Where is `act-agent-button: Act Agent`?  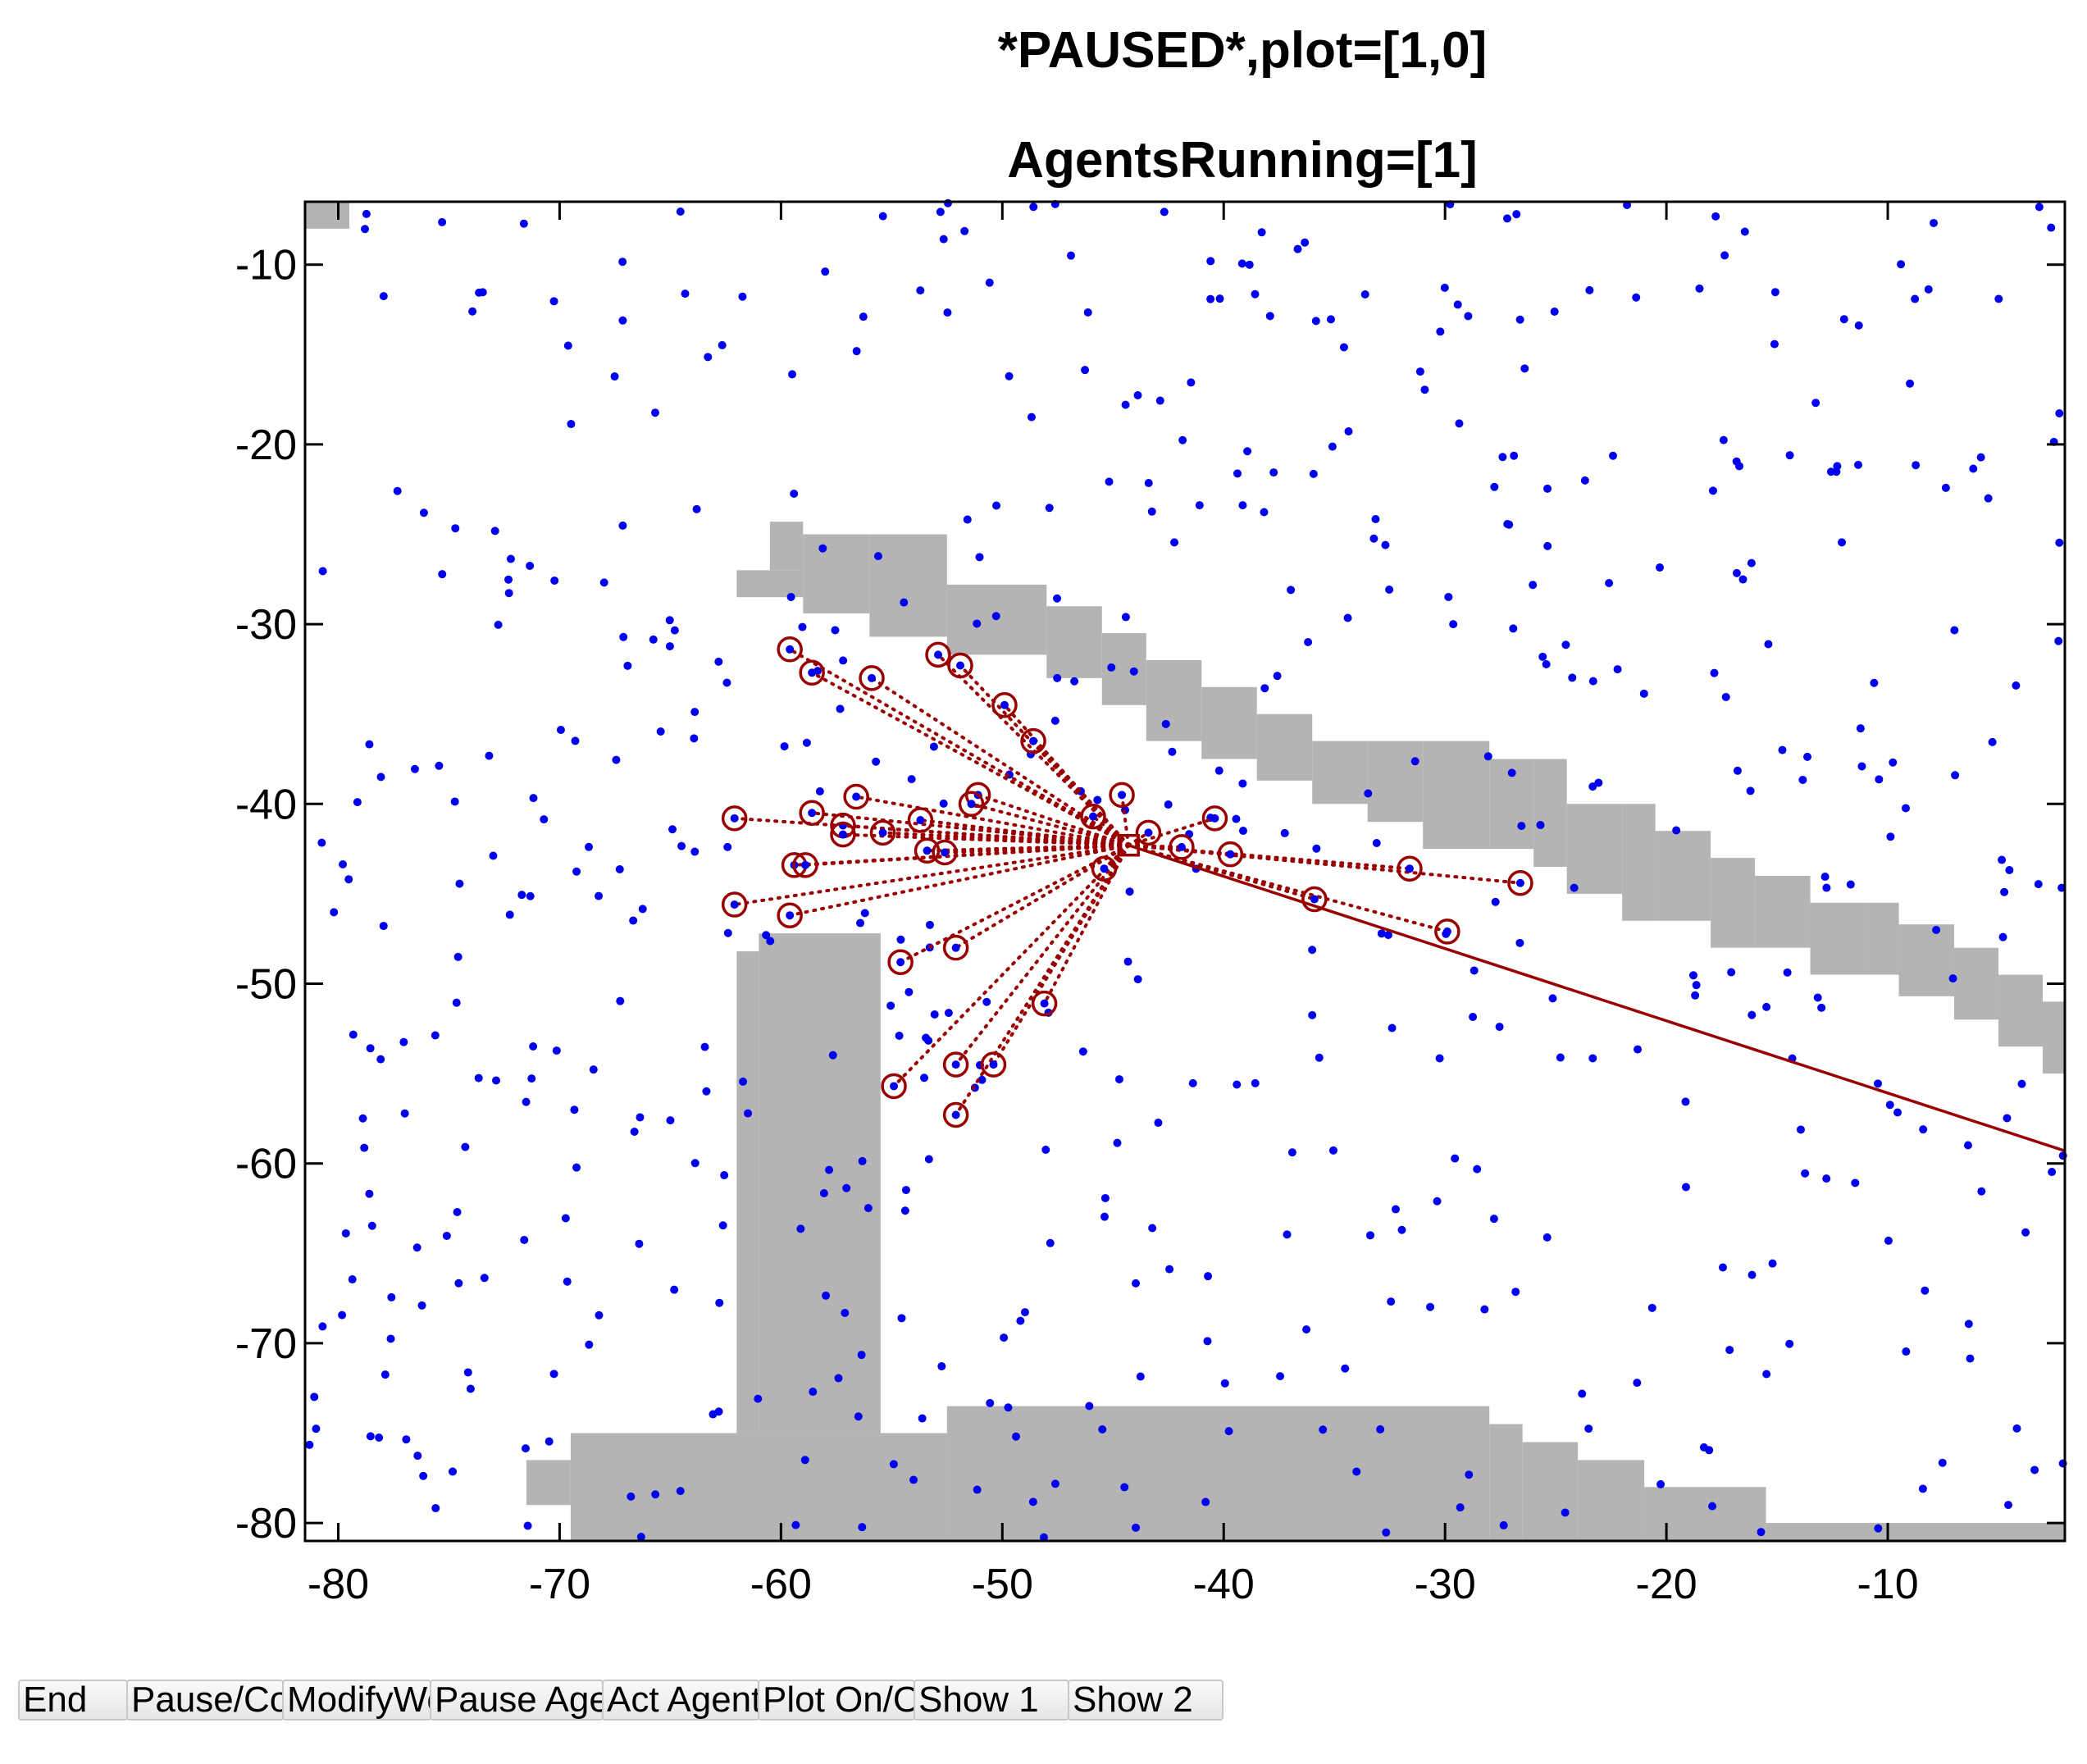
act-agent-button: Act Agent is located at coordinates (680, 1701).